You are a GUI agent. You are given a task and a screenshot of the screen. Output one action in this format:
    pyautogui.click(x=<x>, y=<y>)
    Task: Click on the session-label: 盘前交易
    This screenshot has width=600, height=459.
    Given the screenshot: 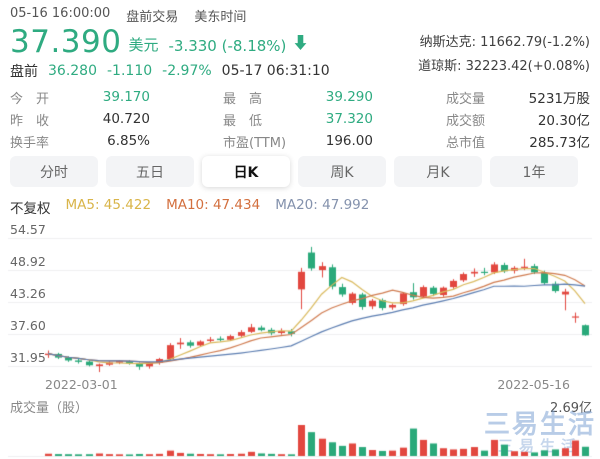 What is the action you would take?
    pyautogui.click(x=152, y=17)
    